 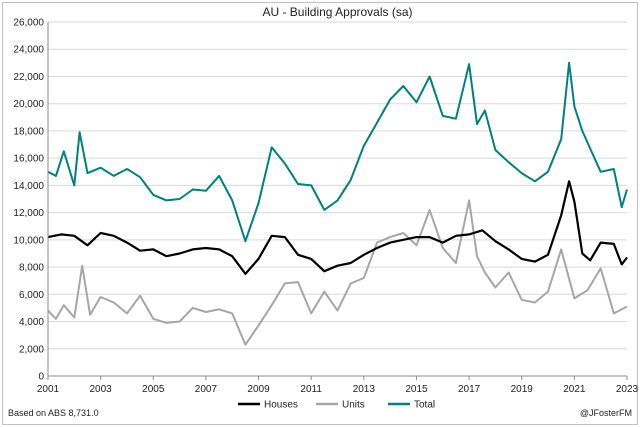 I want to click on y-tick-label: 2,000, so click(x=31, y=349).